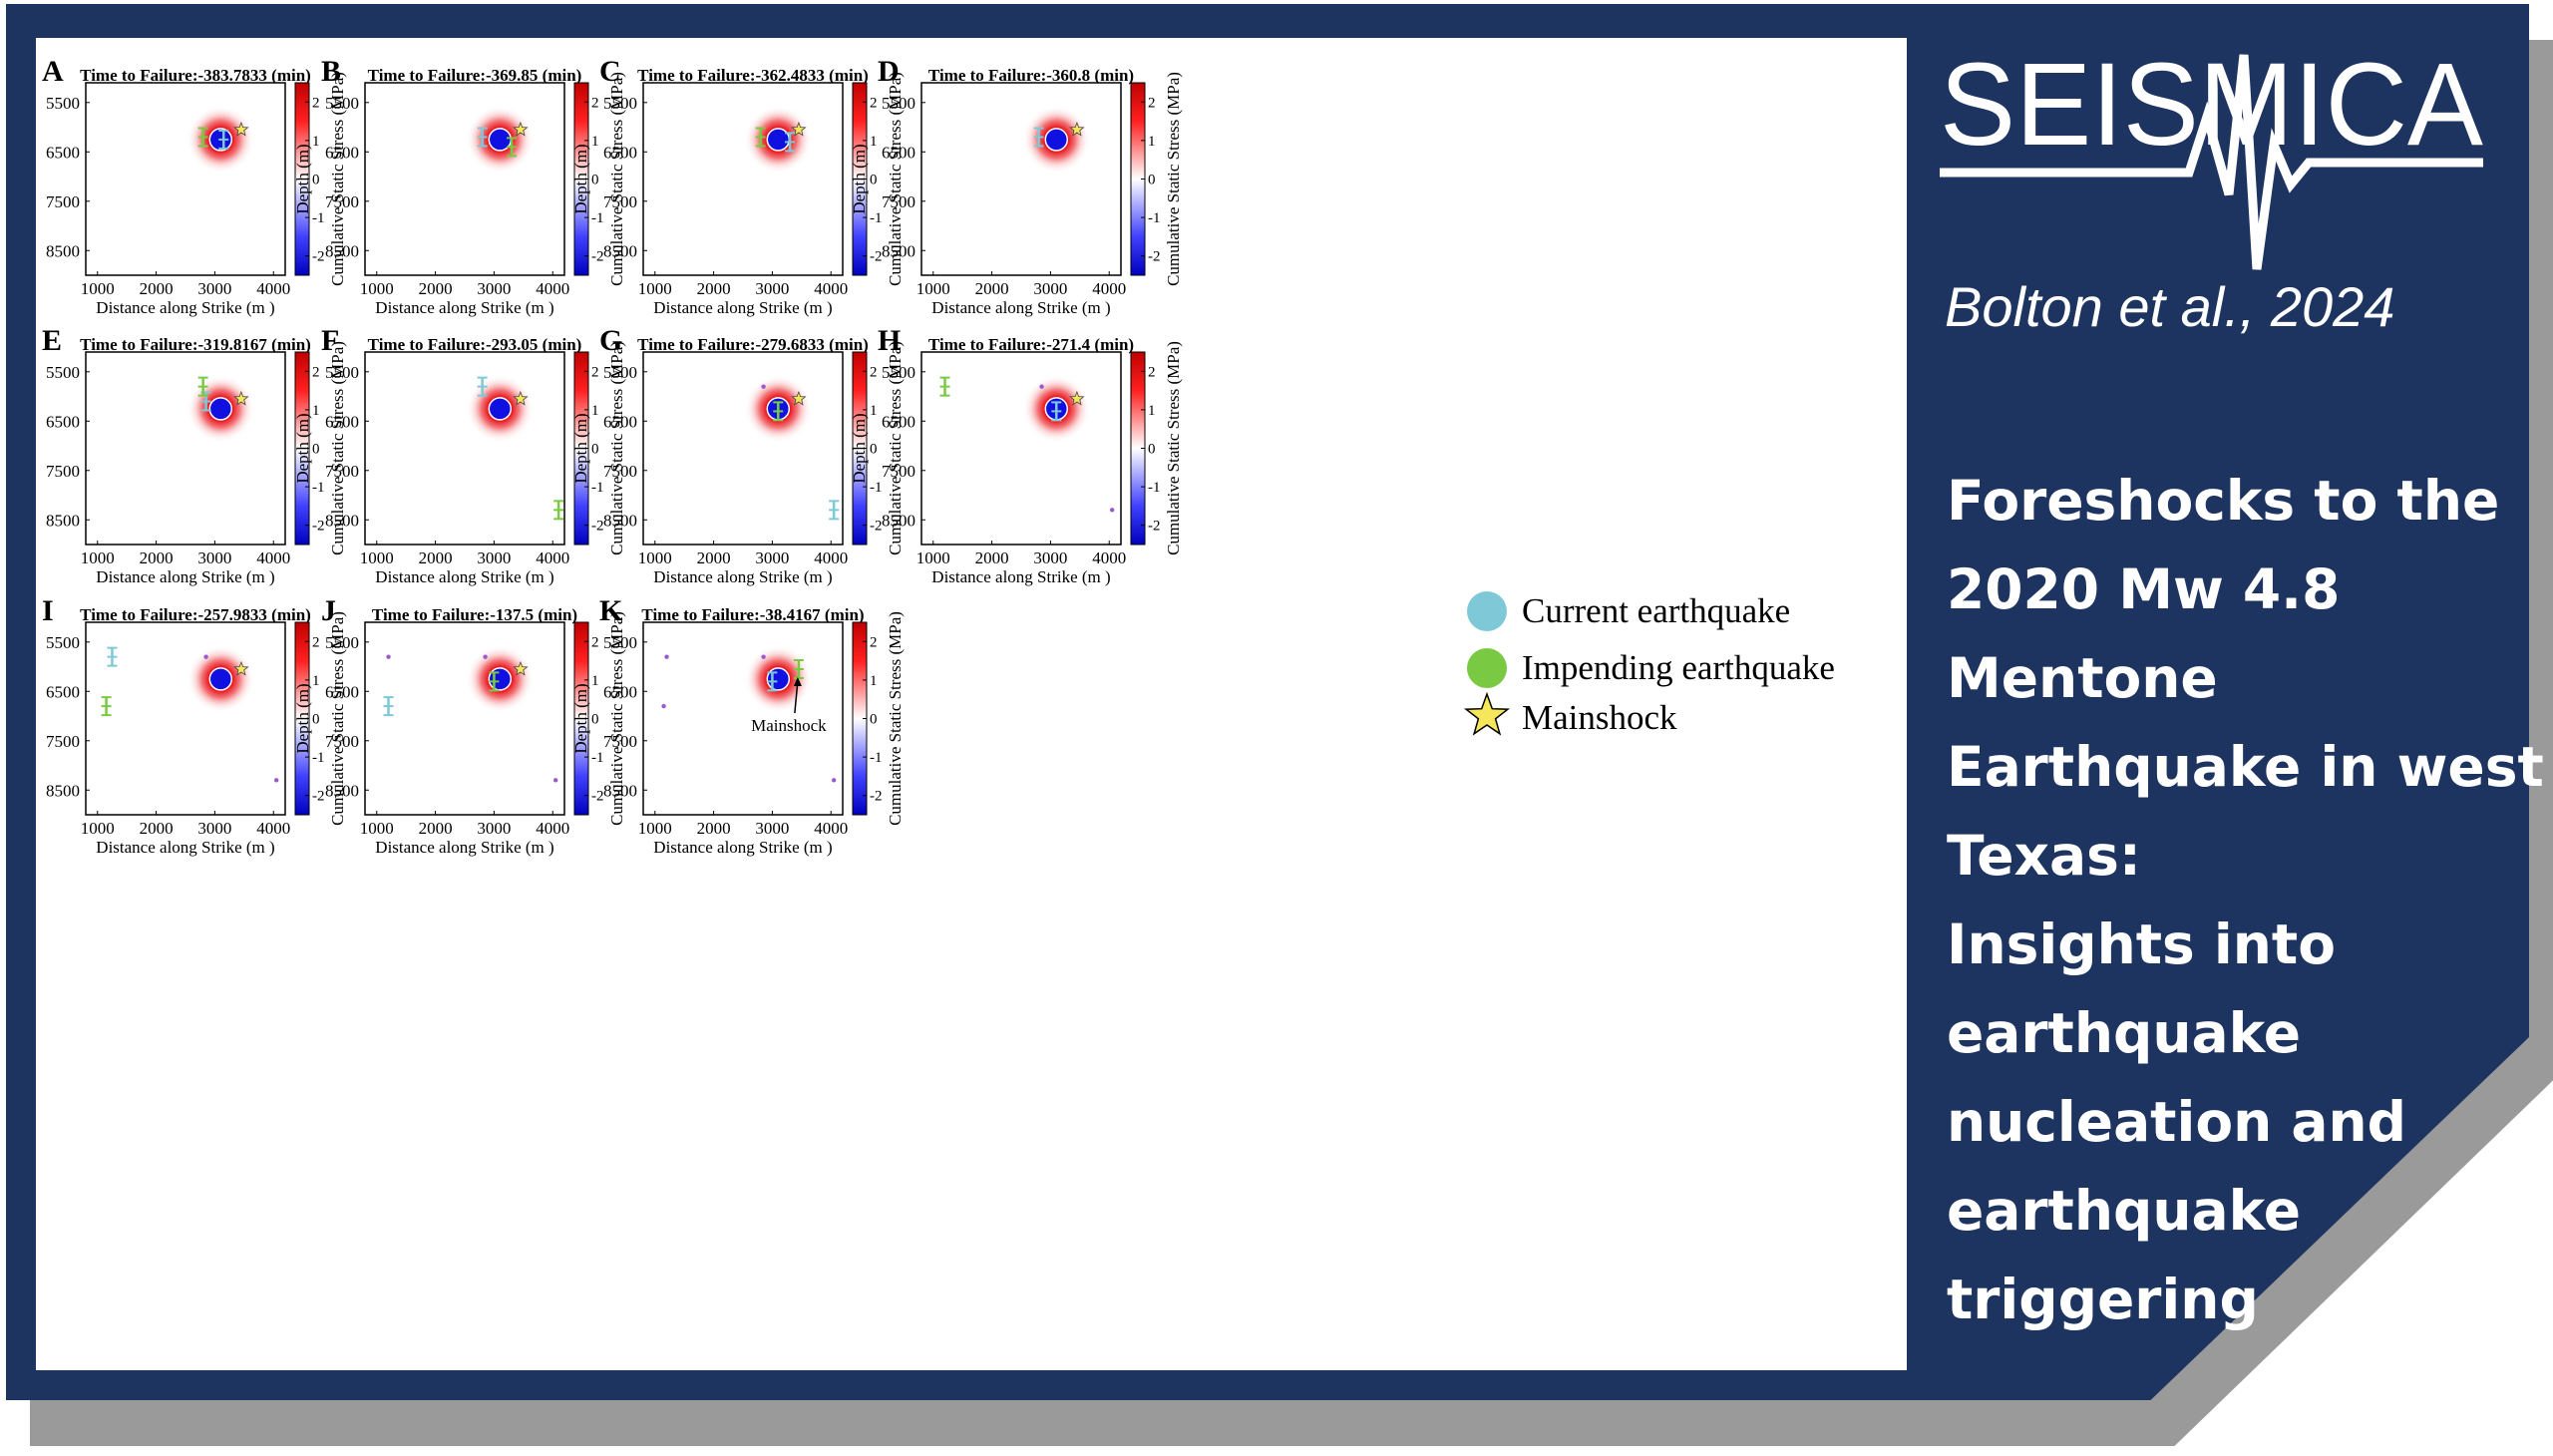 This screenshot has height=1456, width=2553. What do you see at coordinates (798, 682) in the screenshot?
I see `arrow-head-icon` at bounding box center [798, 682].